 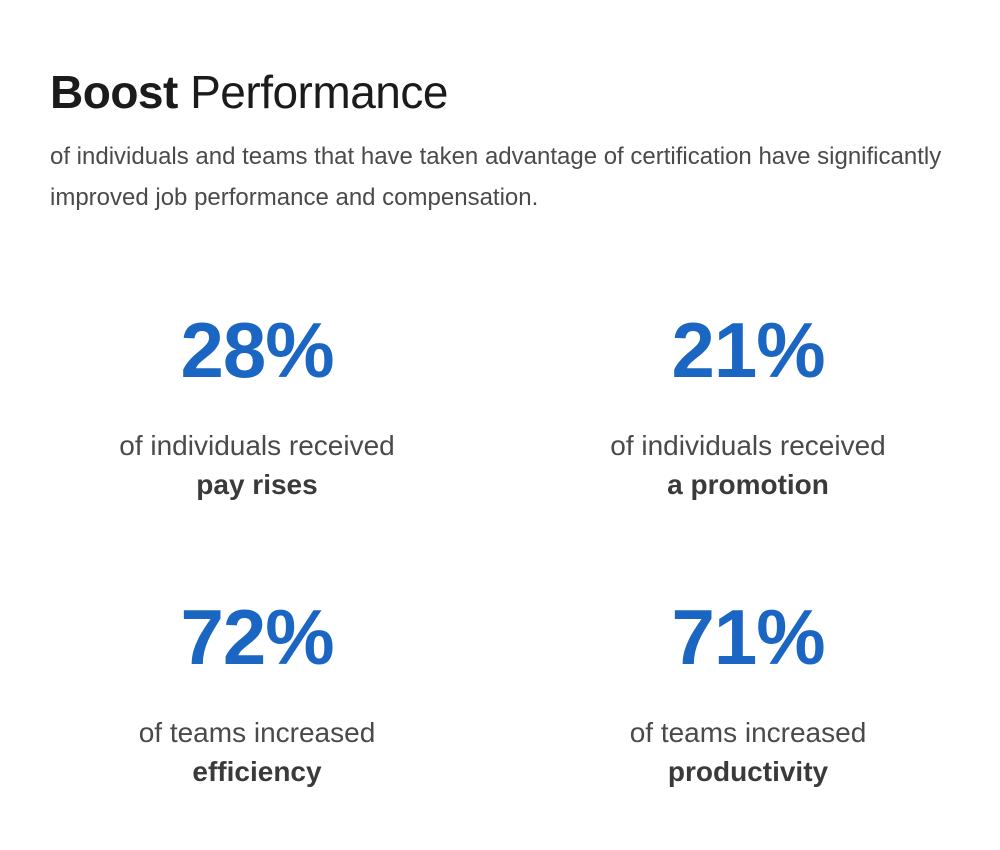 What do you see at coordinates (319, 92) in the screenshot?
I see `page-title-light: Performance` at bounding box center [319, 92].